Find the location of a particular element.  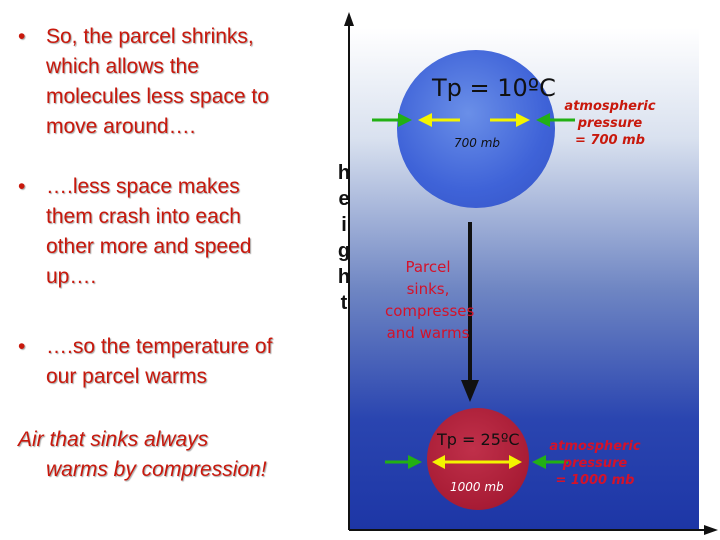

bottom-green-arrow-right is located at coordinates (550, 462).